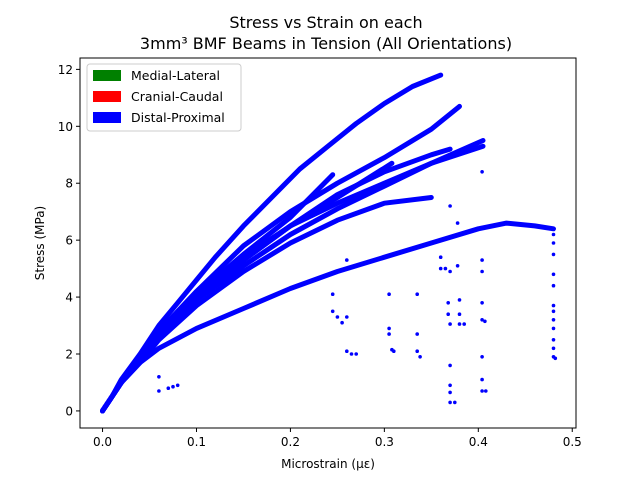  I want to click on x-tick-label-1: 0.1, so click(196, 442).